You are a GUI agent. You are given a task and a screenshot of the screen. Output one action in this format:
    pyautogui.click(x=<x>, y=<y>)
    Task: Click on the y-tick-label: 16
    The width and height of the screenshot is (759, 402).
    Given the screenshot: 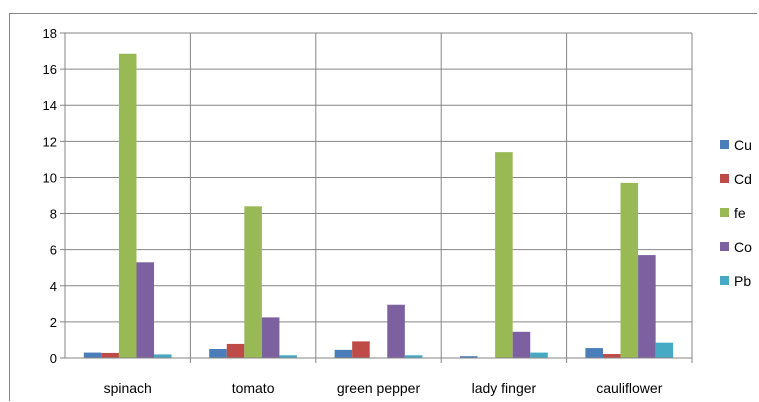 What is the action you would take?
    pyautogui.click(x=50, y=69)
    